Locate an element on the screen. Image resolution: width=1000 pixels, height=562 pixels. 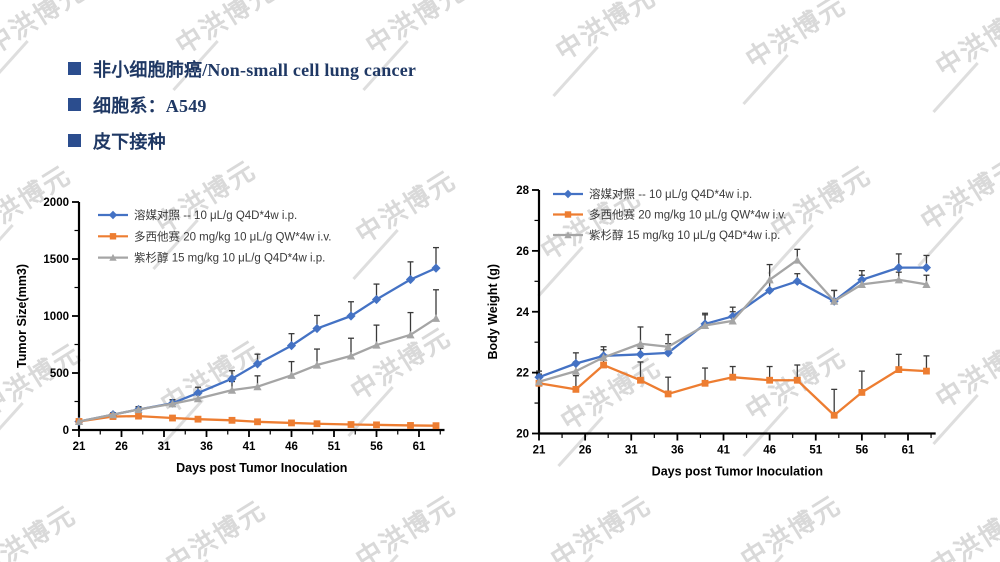
x-tick-label: 36 is located at coordinates (206, 447).